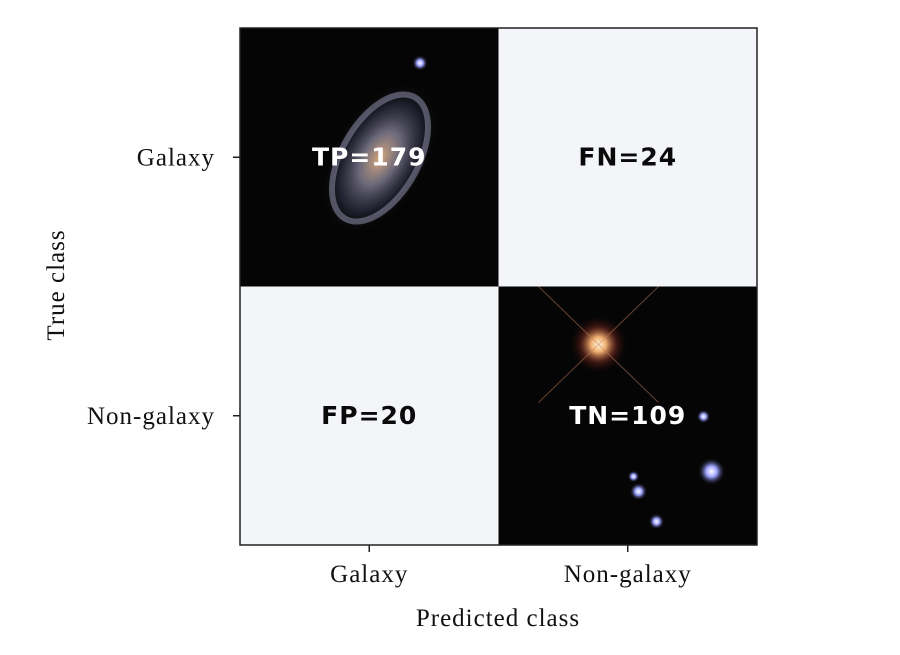 This screenshot has height=655, width=900. What do you see at coordinates (151, 416) in the screenshot?
I see `y-tick-label: Non-galaxy` at bounding box center [151, 416].